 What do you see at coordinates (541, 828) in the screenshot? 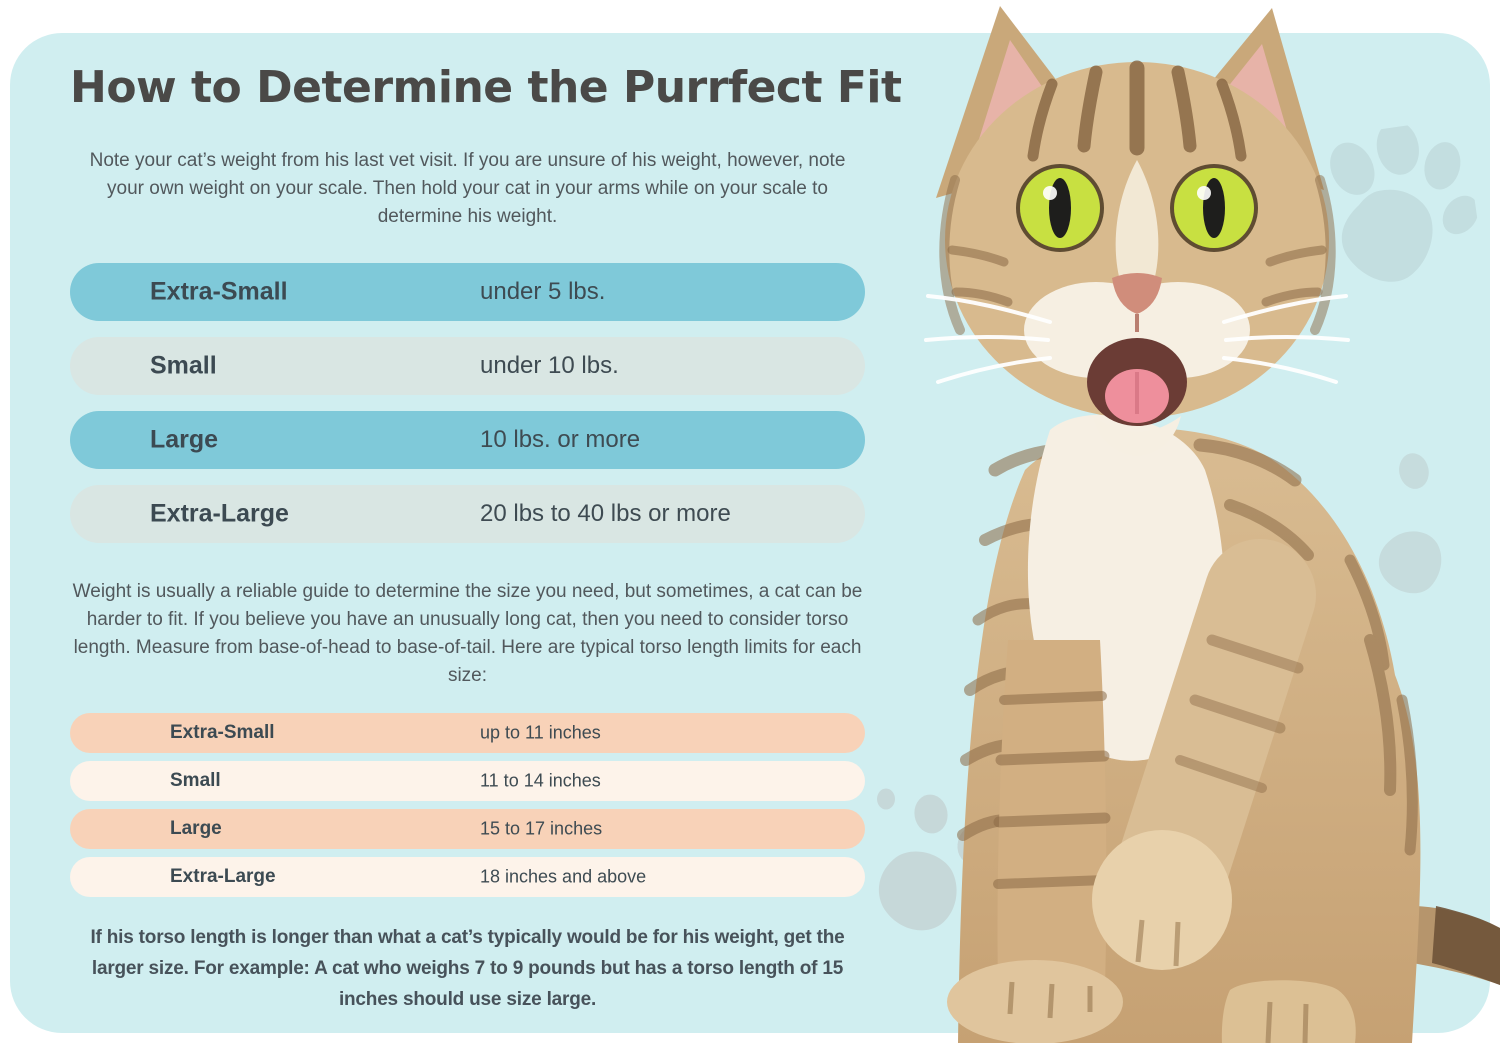
I see `size-value: 15 to 17 inches` at bounding box center [541, 828].